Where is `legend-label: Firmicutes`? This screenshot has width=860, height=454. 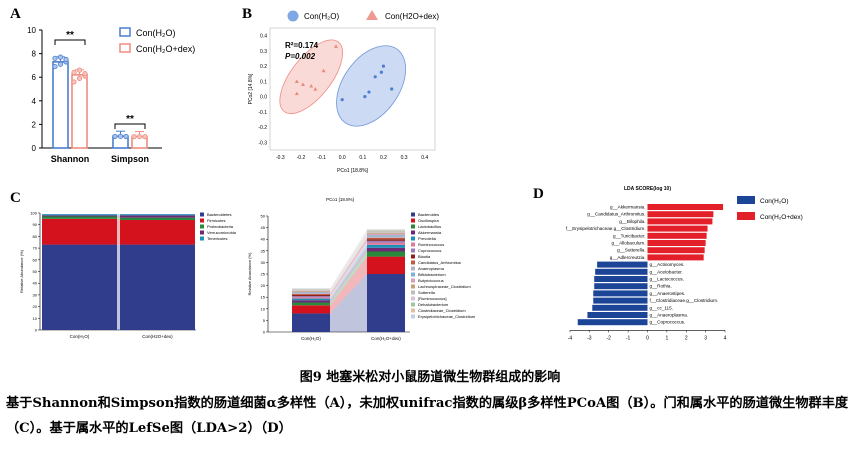
legend-label: Firmicutes is located at coordinates (216, 220).